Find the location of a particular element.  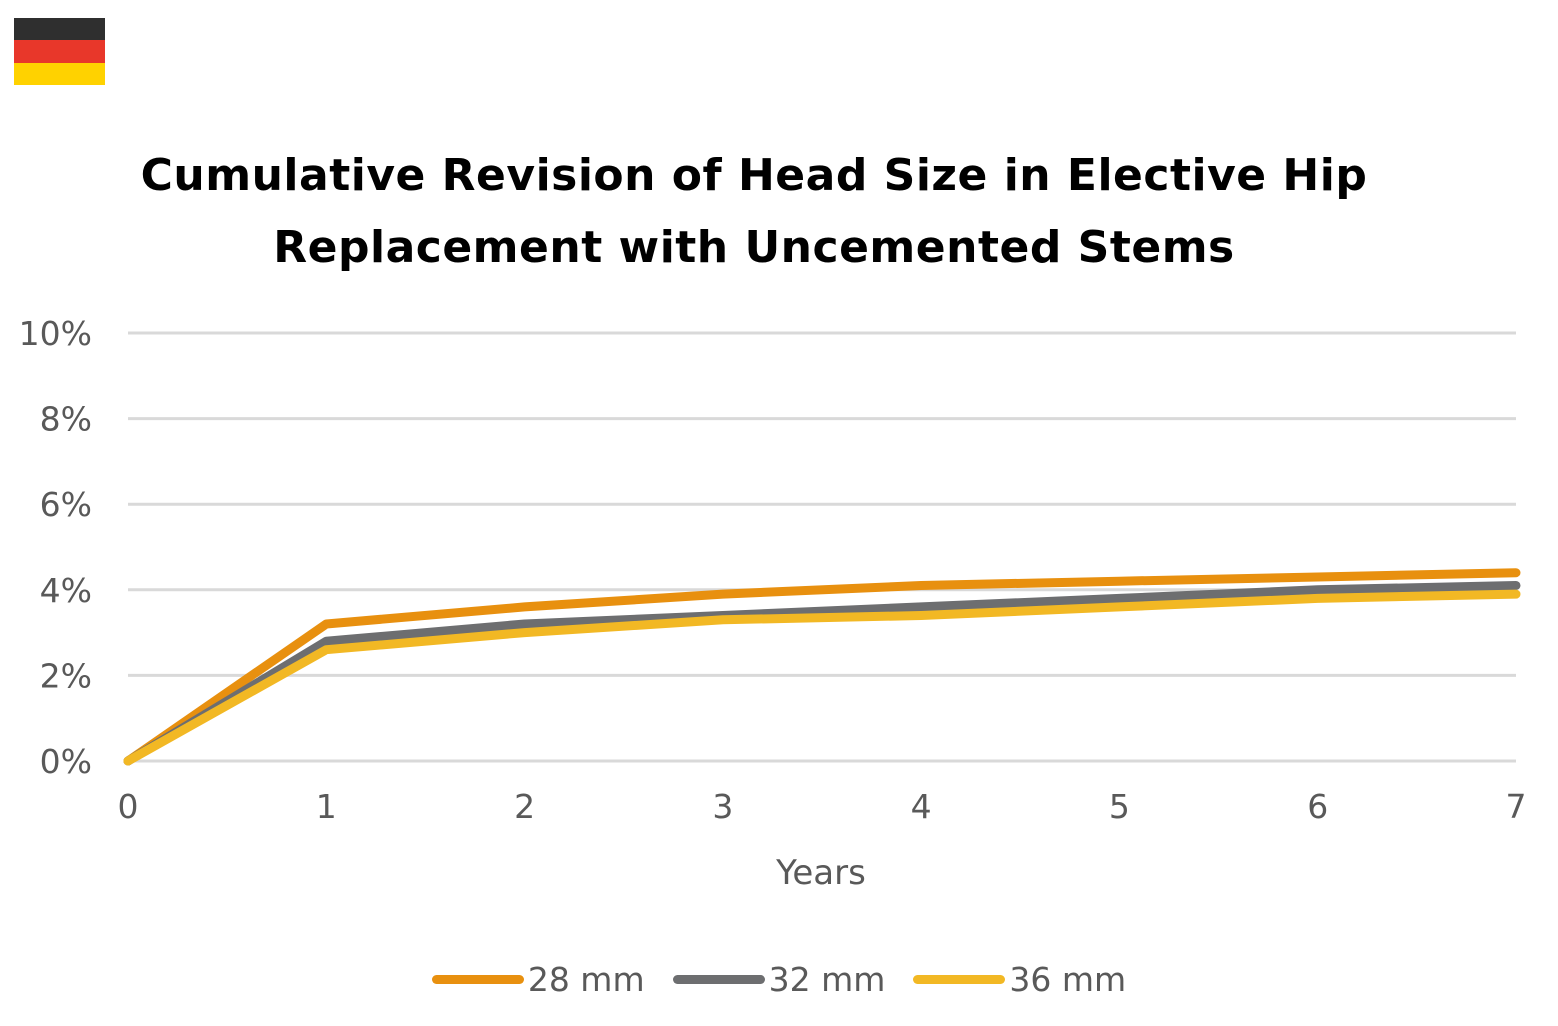

flag-stripe-gold is located at coordinates (59, 73).